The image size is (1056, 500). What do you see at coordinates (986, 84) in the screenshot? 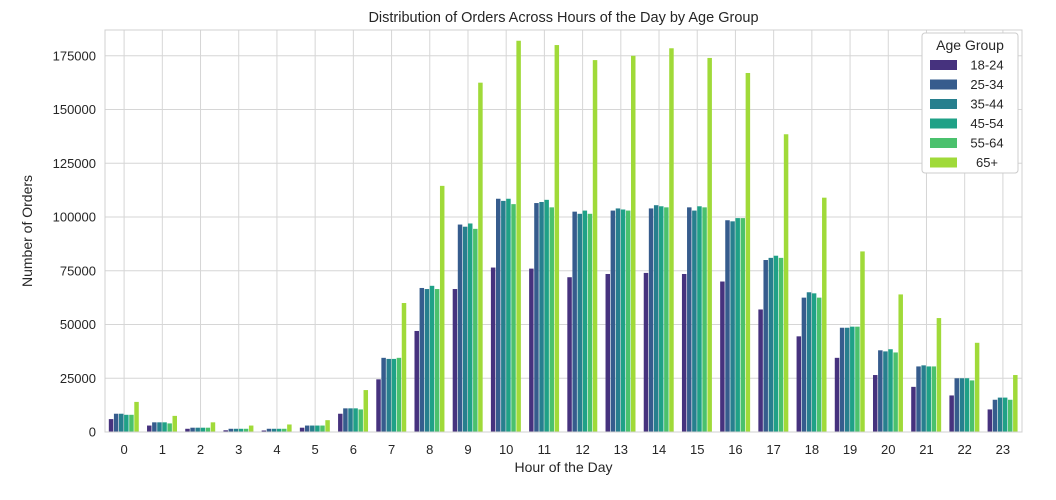
I see `legend-label: 25-34` at bounding box center [986, 84].